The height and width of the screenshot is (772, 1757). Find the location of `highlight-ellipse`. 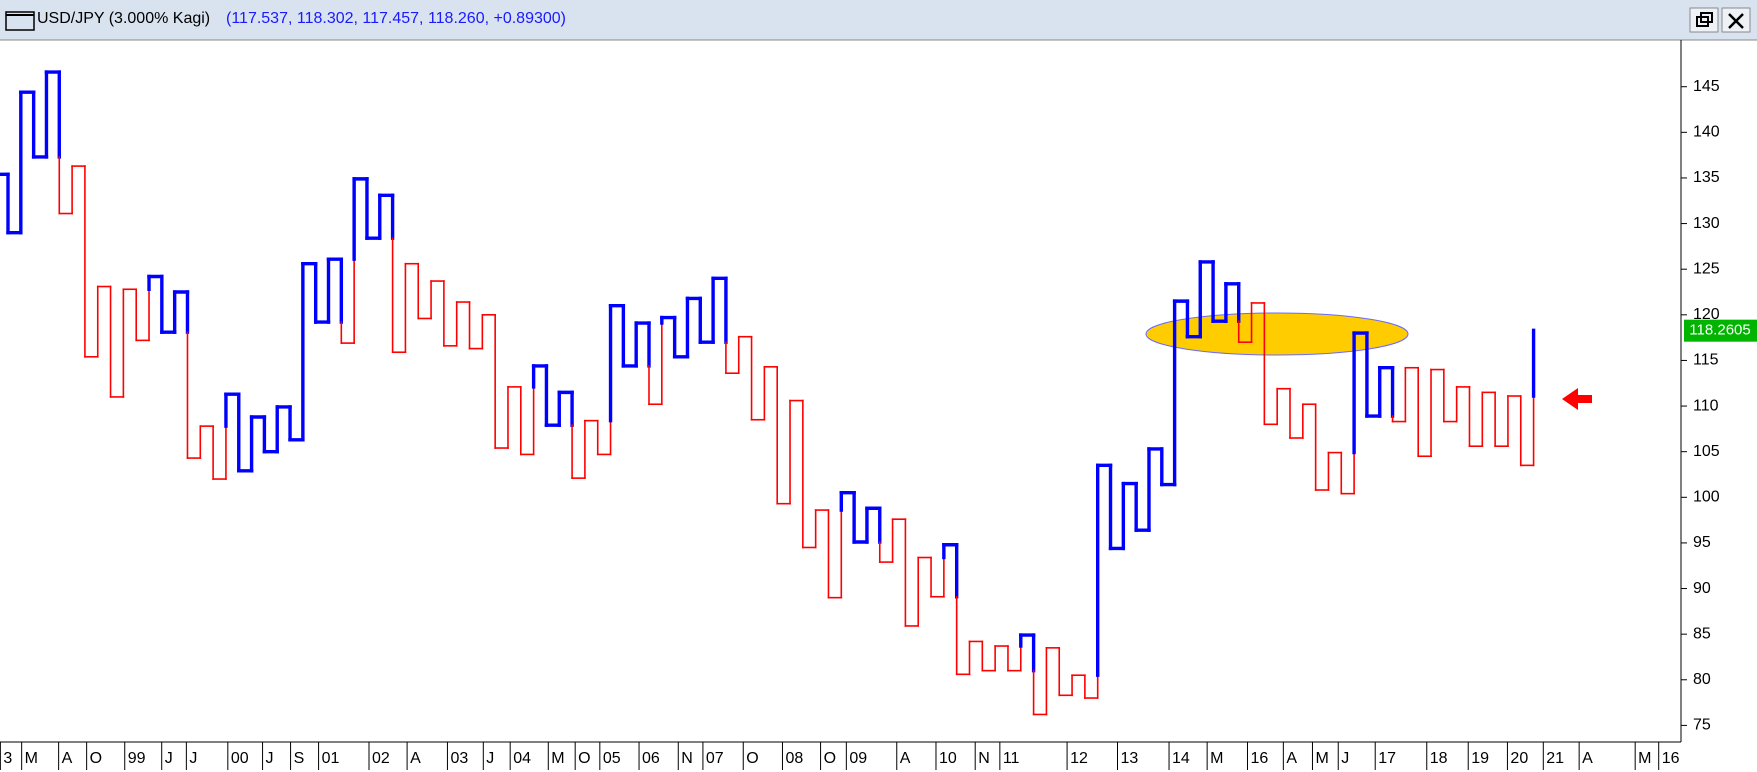

highlight-ellipse is located at coordinates (1277, 334).